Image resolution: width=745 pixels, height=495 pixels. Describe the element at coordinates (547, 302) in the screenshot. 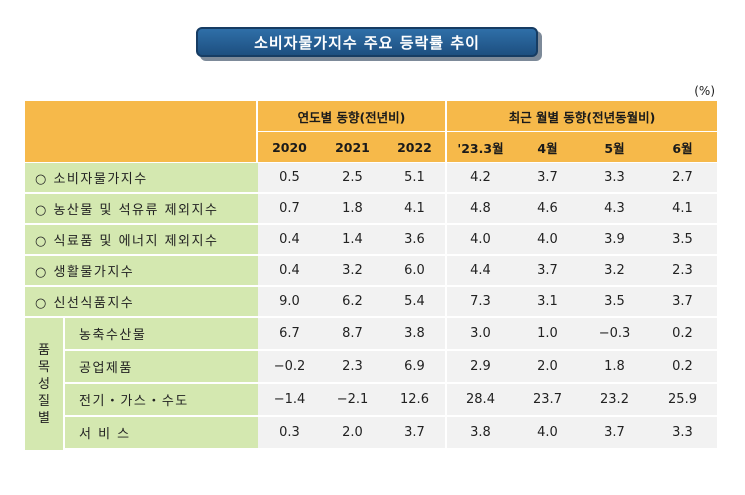

I see `cell-value: 3.1` at that location.